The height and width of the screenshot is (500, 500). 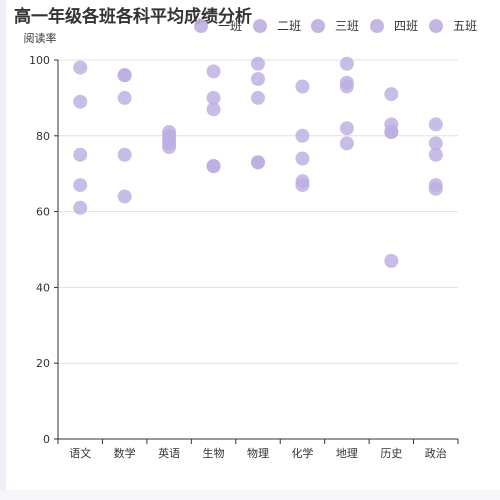 I want to click on y-axis-label: 阅读率, so click(x=40, y=38).